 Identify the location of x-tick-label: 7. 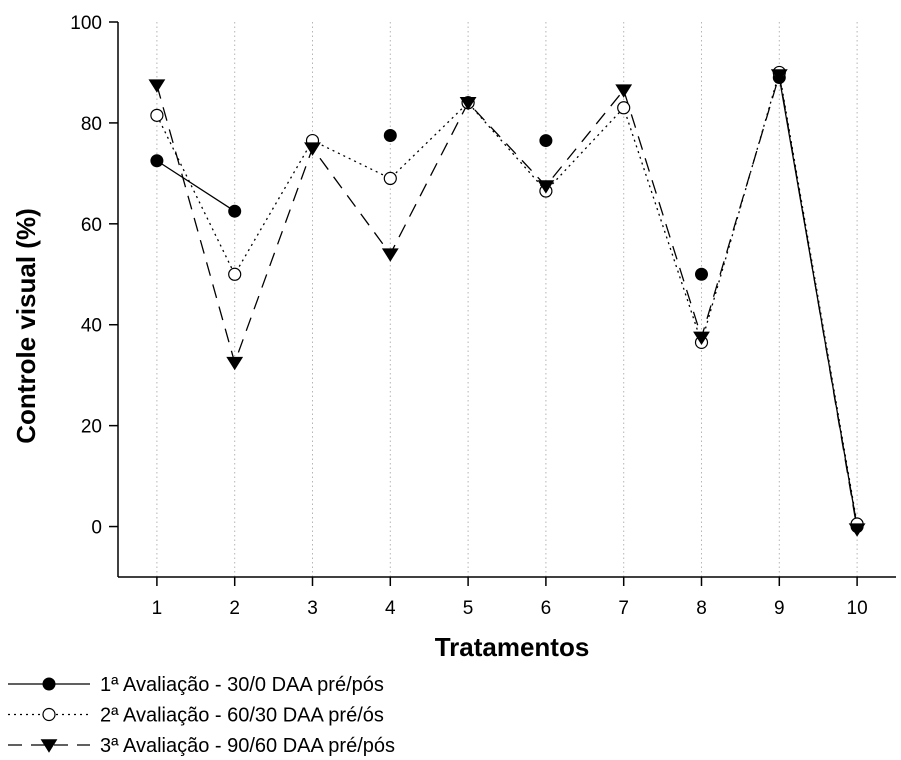
(623, 608).